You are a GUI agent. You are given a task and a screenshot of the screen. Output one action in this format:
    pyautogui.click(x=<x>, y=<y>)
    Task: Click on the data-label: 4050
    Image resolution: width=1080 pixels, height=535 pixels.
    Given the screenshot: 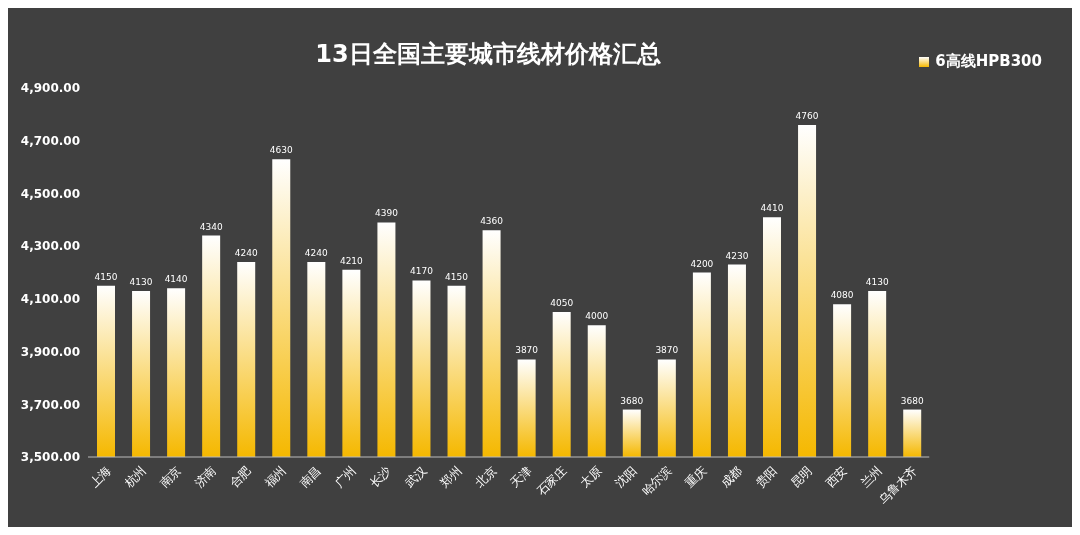 What is the action you would take?
    pyautogui.click(x=562, y=303)
    